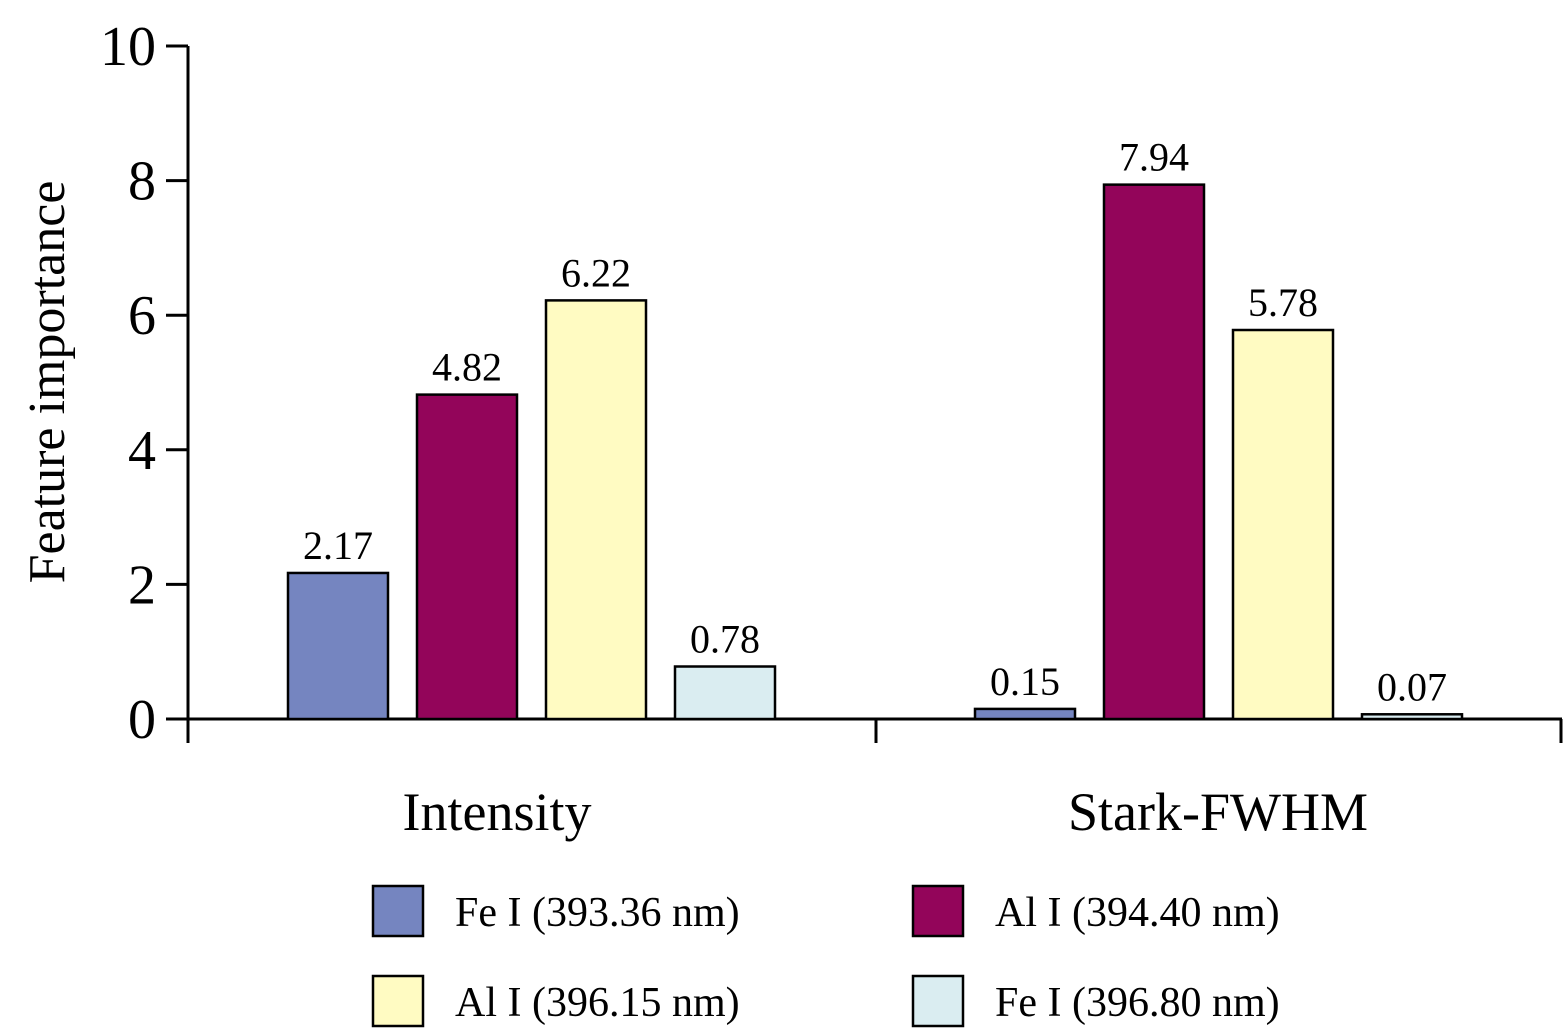 The width and height of the screenshot is (1563, 1032). Describe the element at coordinates (1283, 302) in the screenshot. I see `data-label: 5.78` at that location.